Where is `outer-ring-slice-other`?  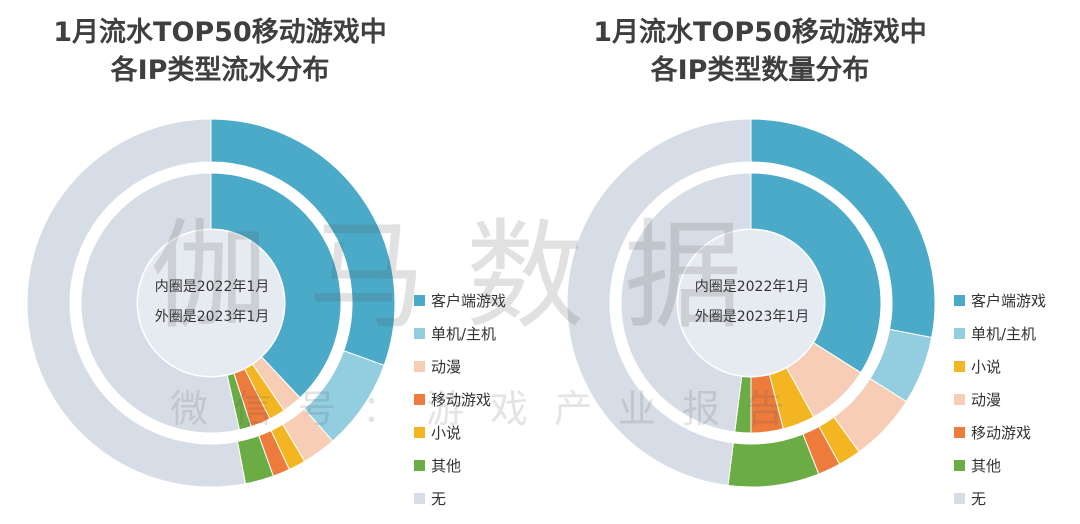
outer-ring-slice-other is located at coordinates (773, 460).